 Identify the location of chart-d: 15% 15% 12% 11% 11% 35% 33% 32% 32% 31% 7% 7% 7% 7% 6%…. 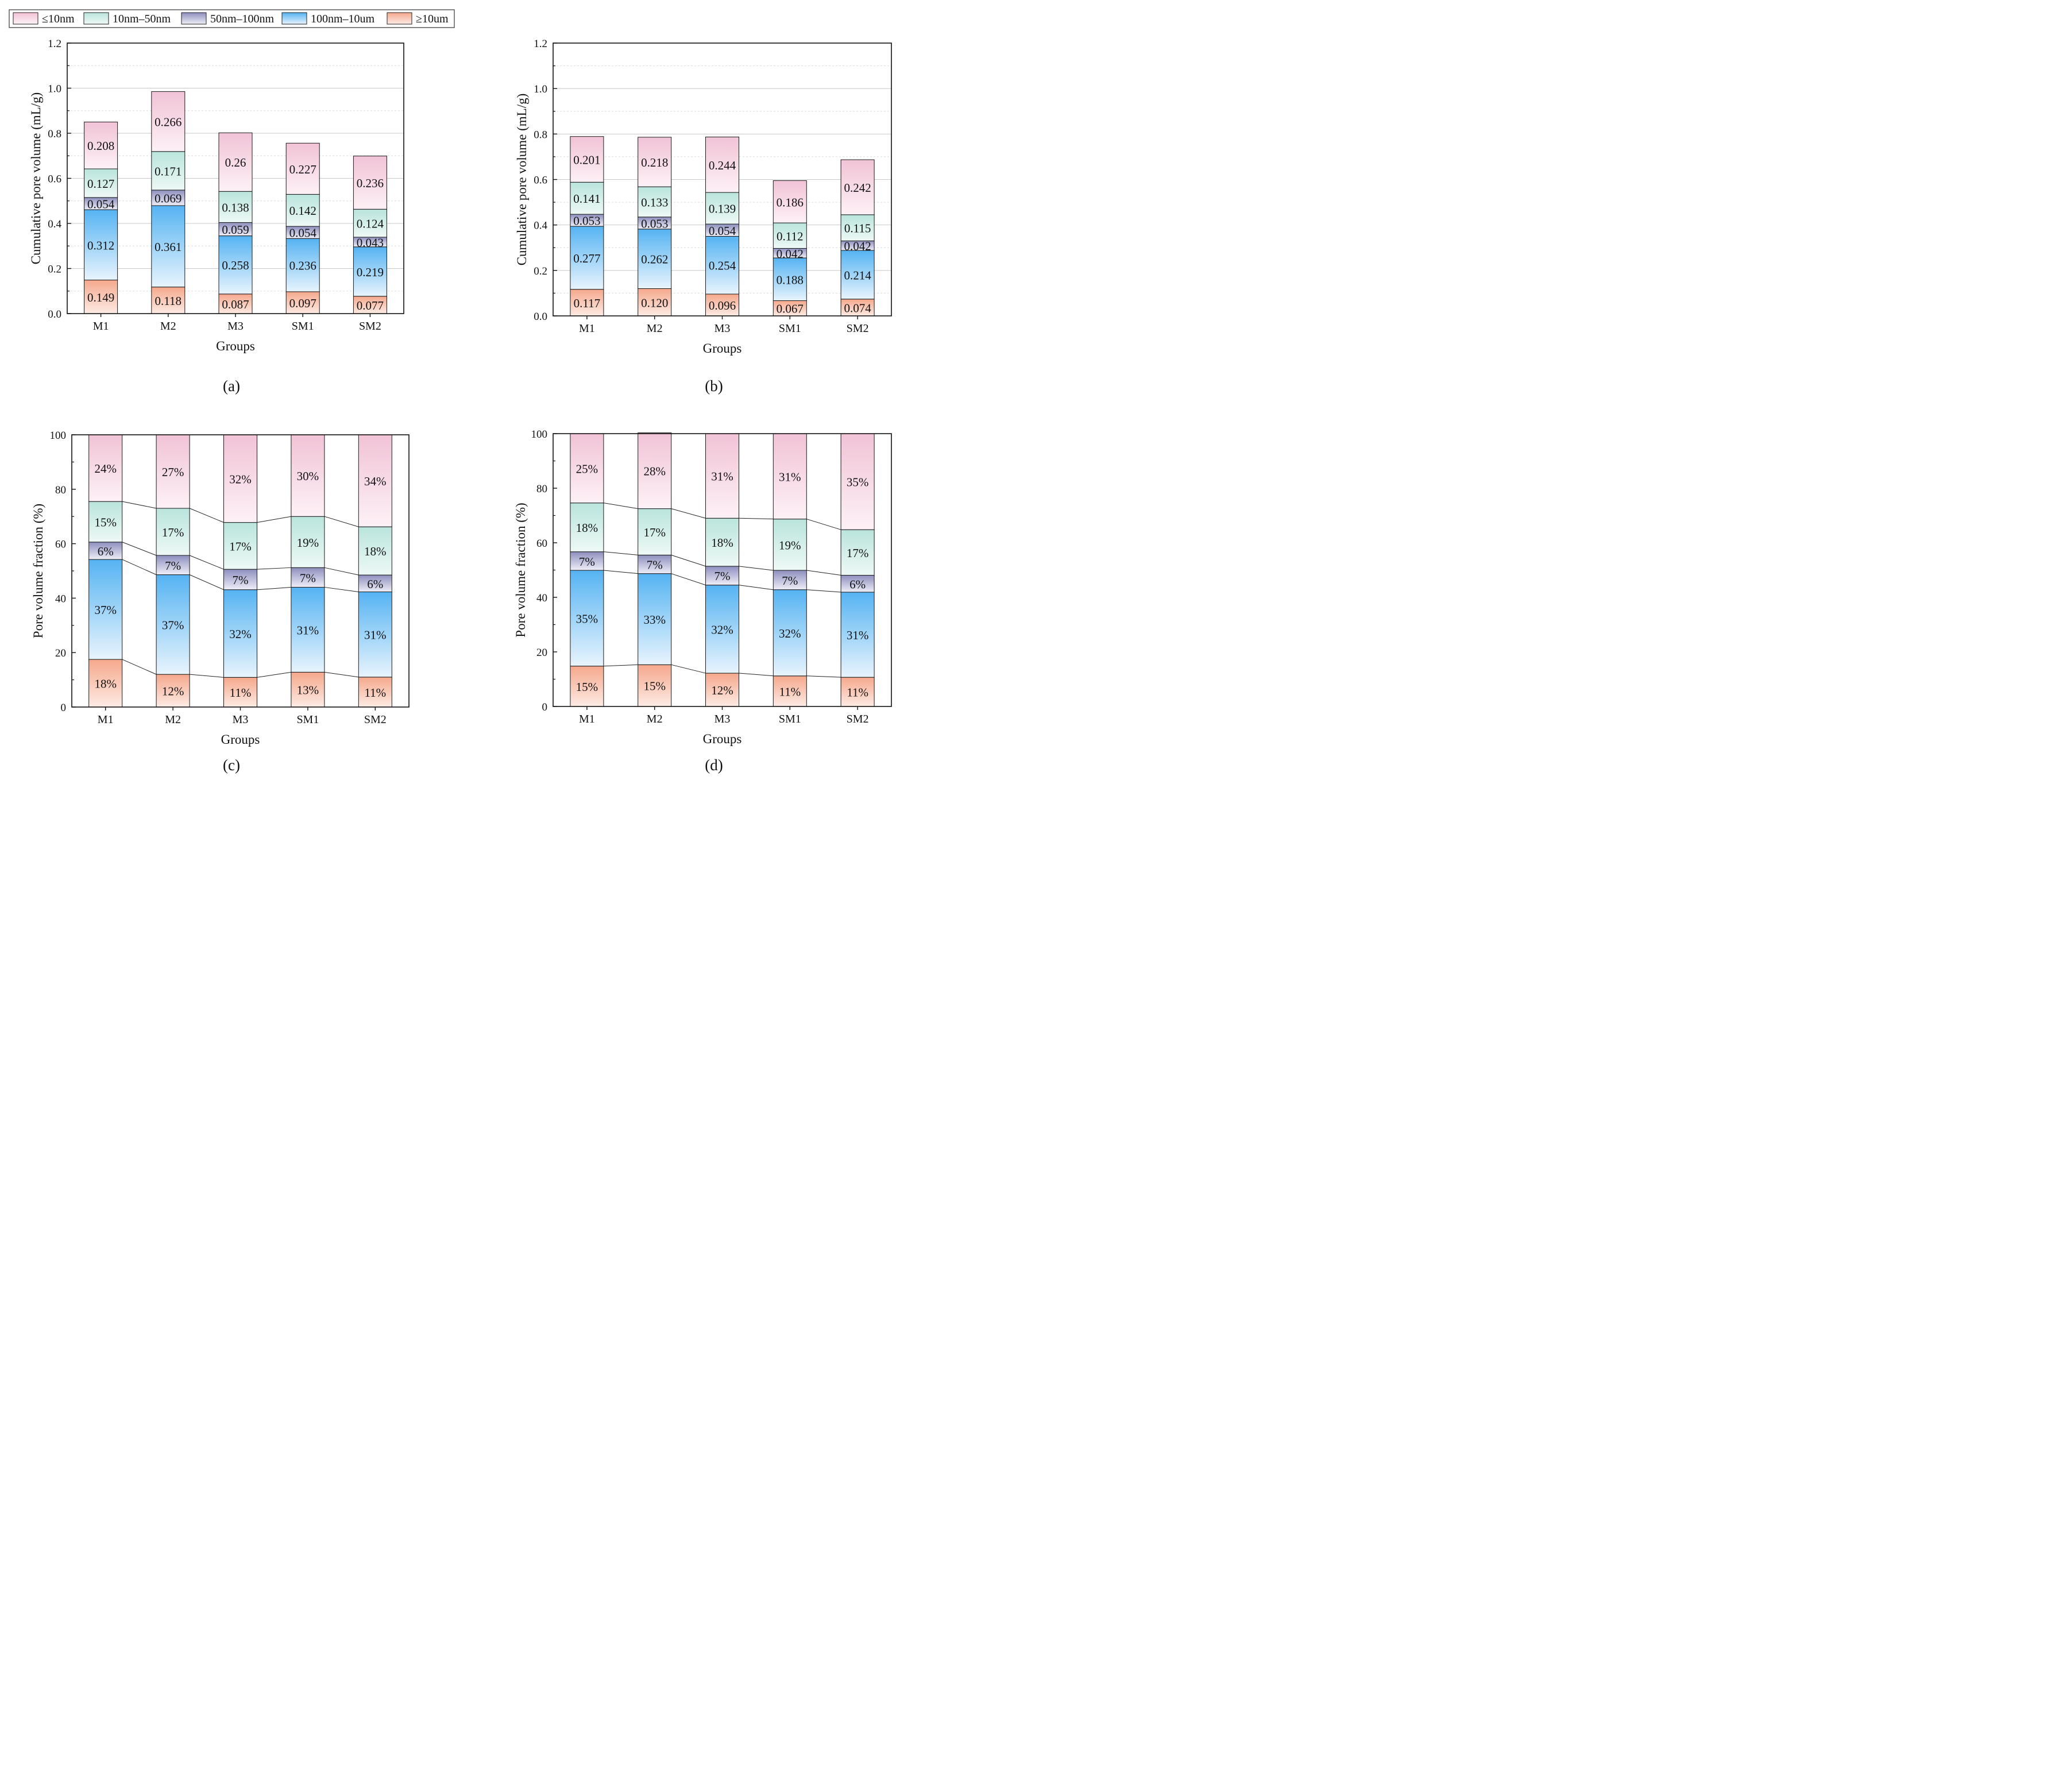
(702, 587).